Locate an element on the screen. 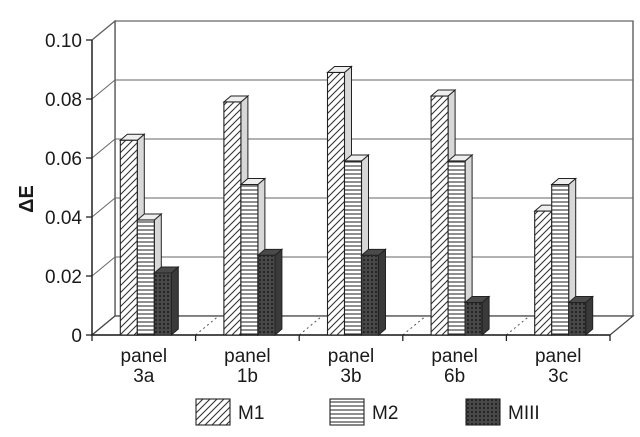  category-label: 1b is located at coordinates (247, 376).